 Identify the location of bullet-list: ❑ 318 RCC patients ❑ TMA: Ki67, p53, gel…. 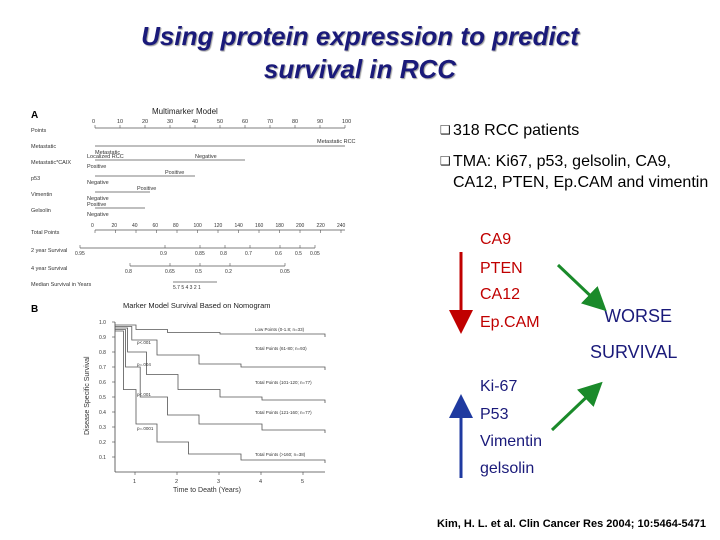
(577, 161).